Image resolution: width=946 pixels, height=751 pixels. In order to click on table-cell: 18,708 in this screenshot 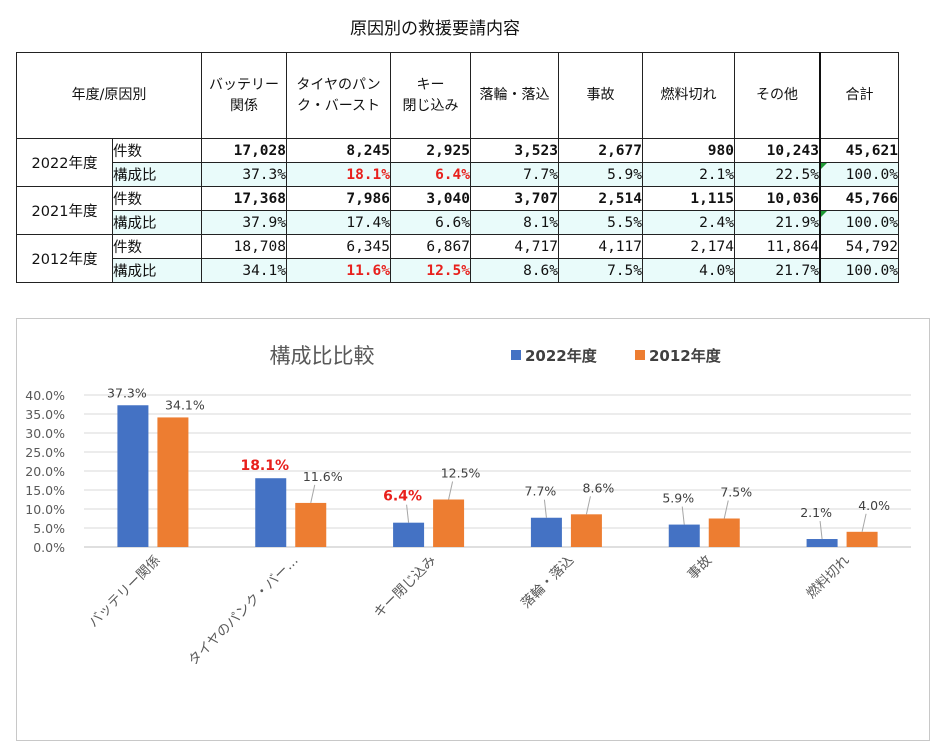, I will do `click(244, 246)`.